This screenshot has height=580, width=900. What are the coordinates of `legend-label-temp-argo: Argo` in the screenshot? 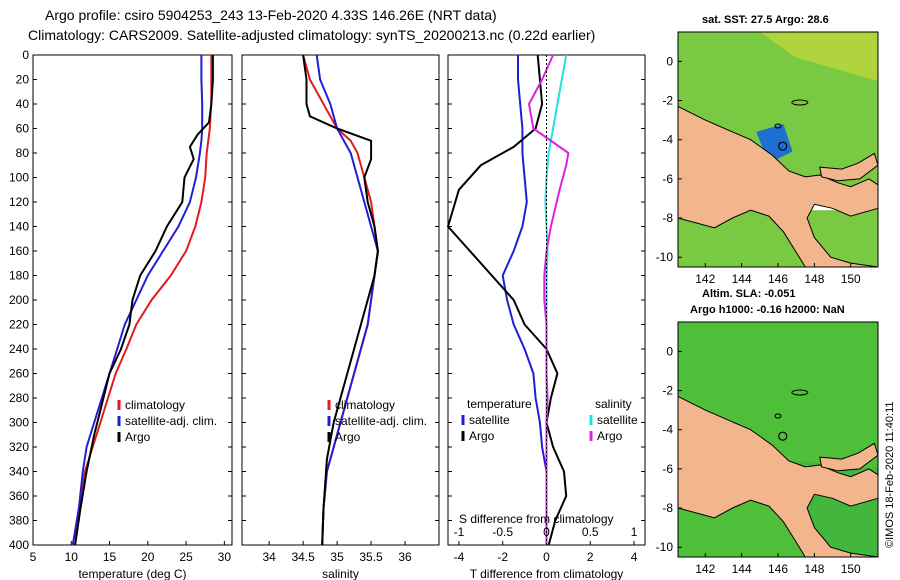 It's located at (482, 436).